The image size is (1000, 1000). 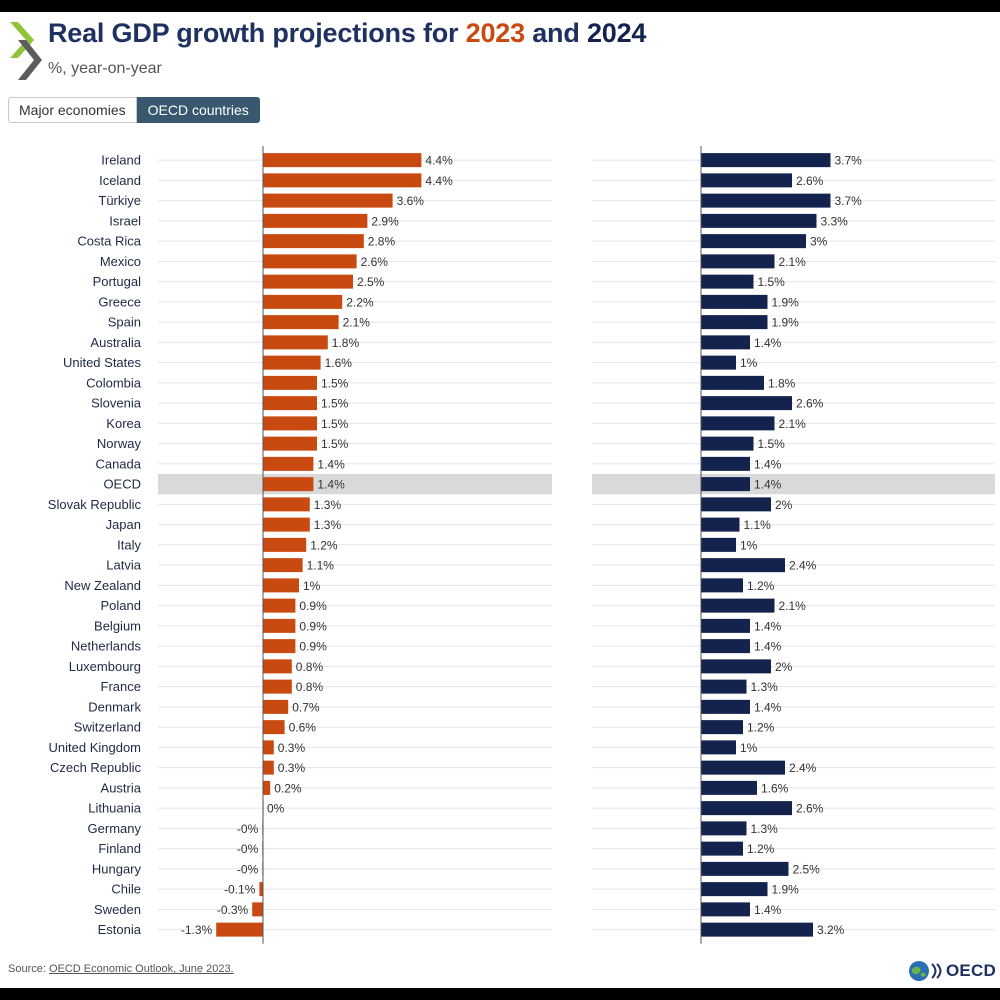 What do you see at coordinates (96, 767) in the screenshot?
I see `category-label: Czech Republic` at bounding box center [96, 767].